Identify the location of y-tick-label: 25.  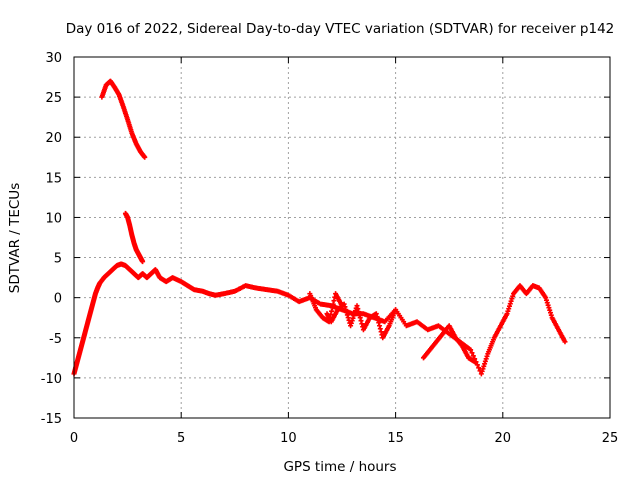
(53, 98).